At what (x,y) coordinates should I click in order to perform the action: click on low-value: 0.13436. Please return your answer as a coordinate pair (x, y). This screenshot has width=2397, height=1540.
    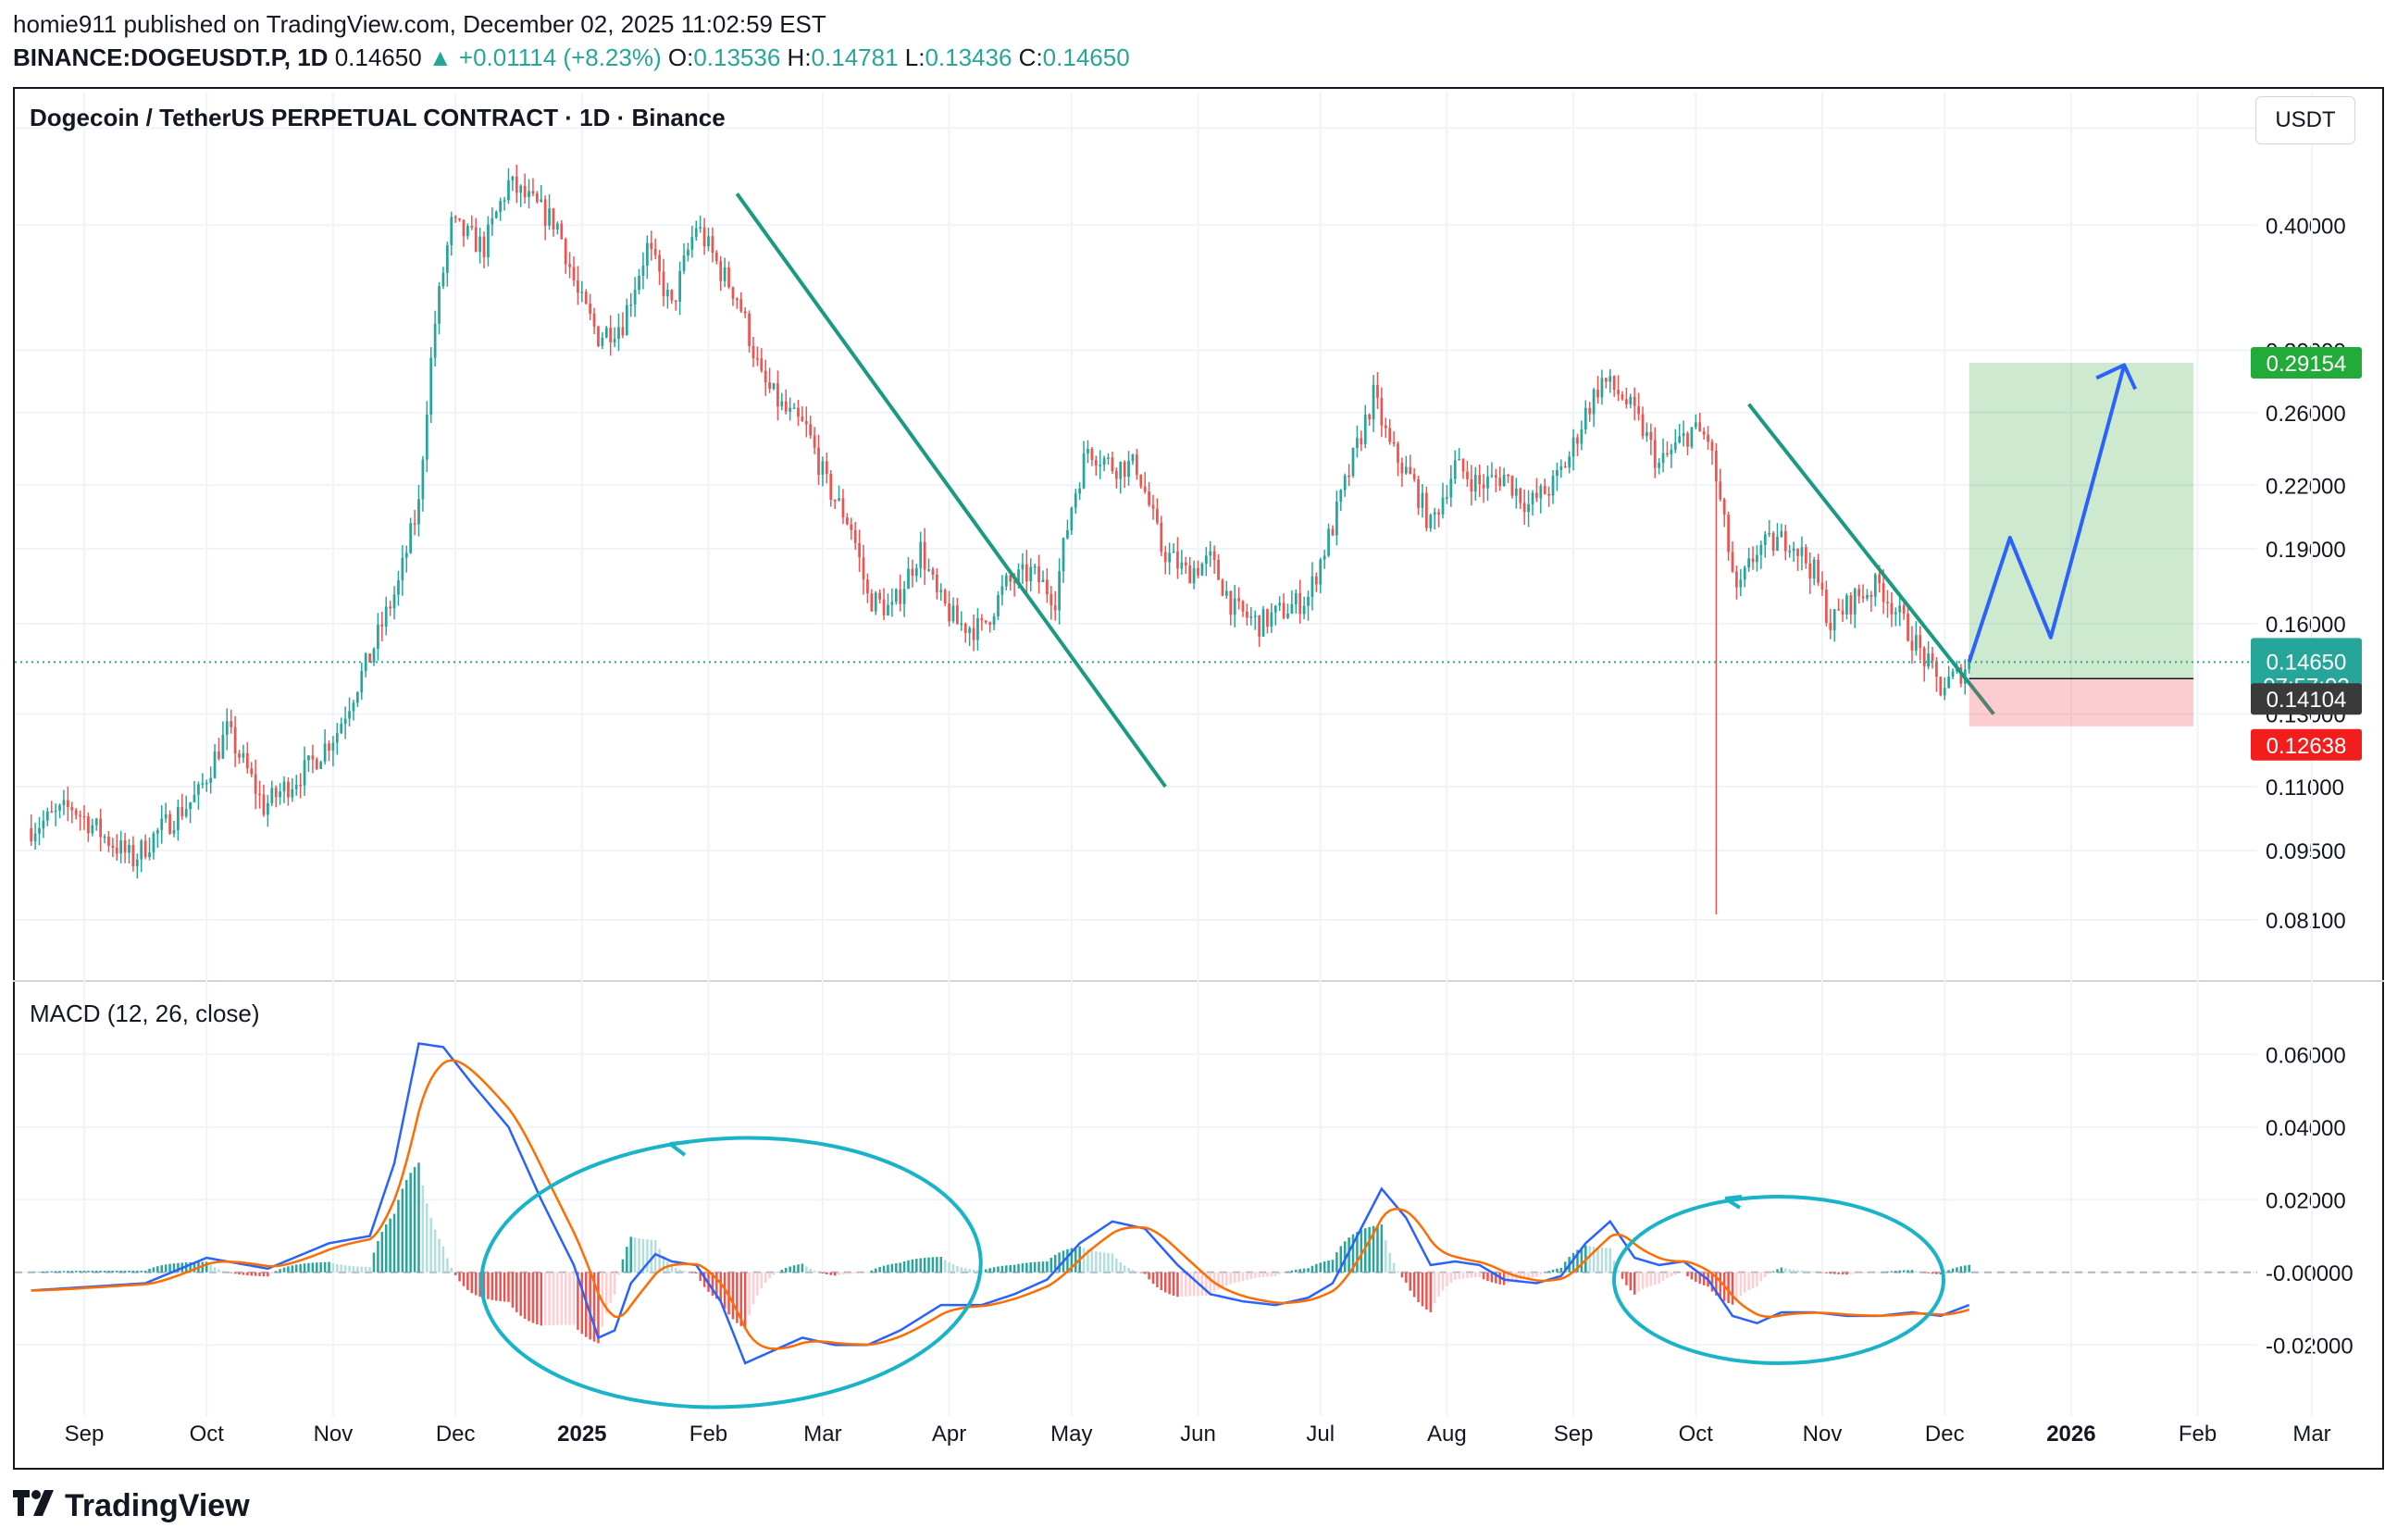
    Looking at the image, I should click on (969, 57).